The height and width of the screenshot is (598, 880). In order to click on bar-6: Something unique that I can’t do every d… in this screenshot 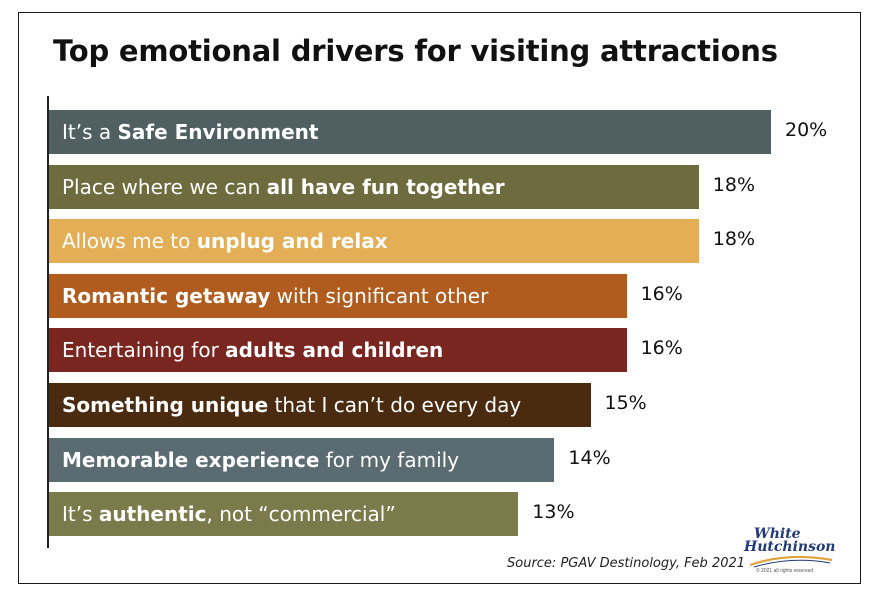, I will do `click(320, 405)`.